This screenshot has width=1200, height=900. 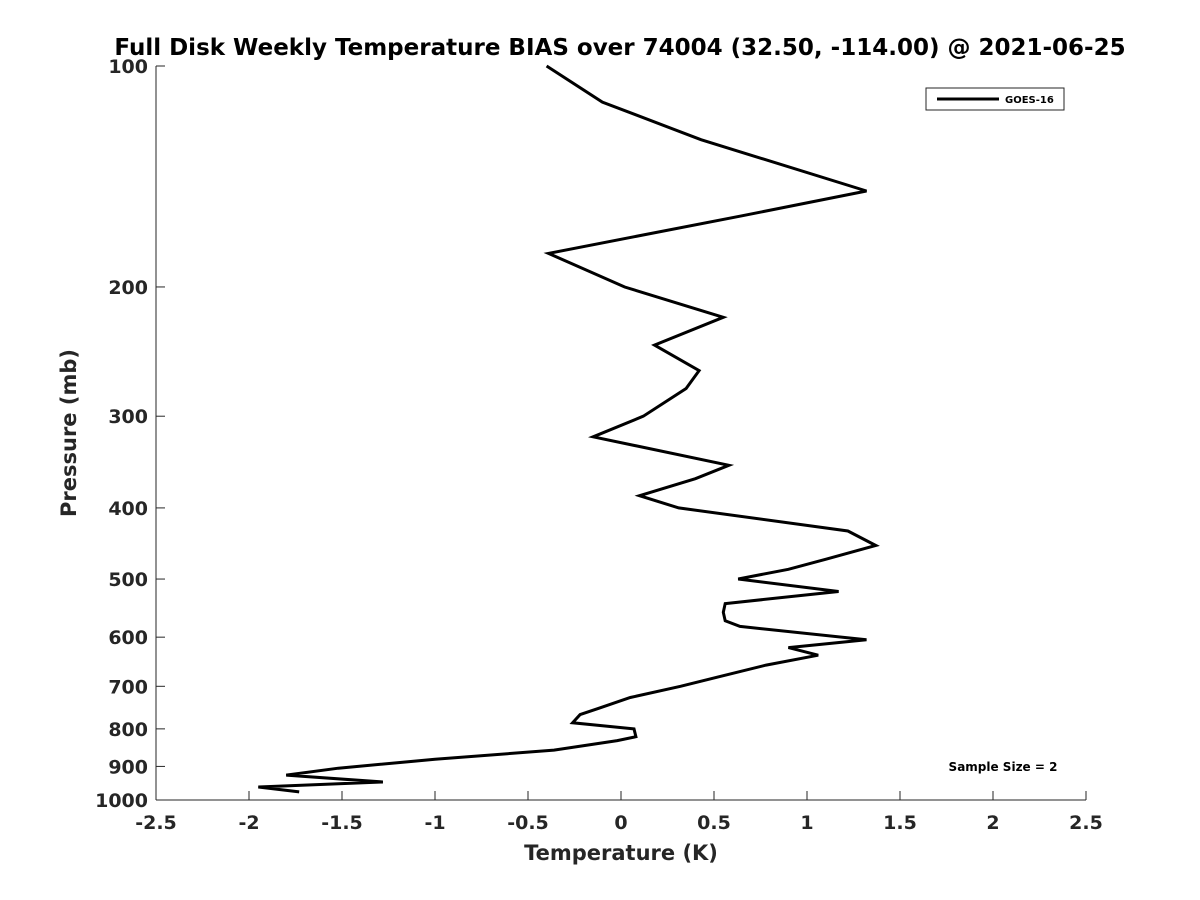 I want to click on x-tick-label: 2, so click(x=992, y=823).